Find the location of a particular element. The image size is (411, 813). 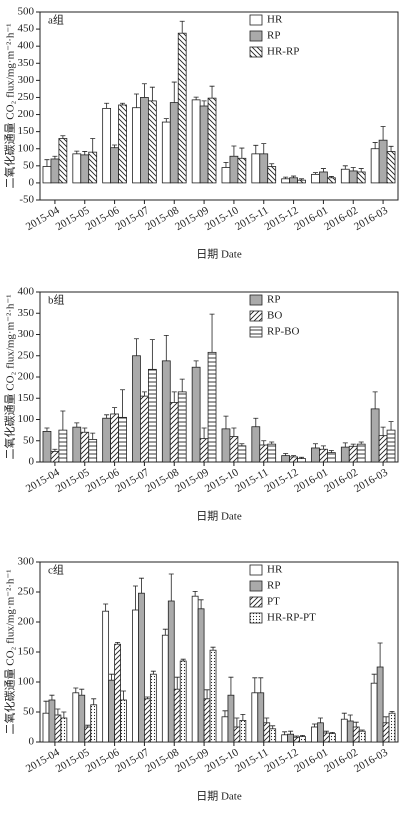

y-tick-label: 100 is located at coordinates (26, 419).